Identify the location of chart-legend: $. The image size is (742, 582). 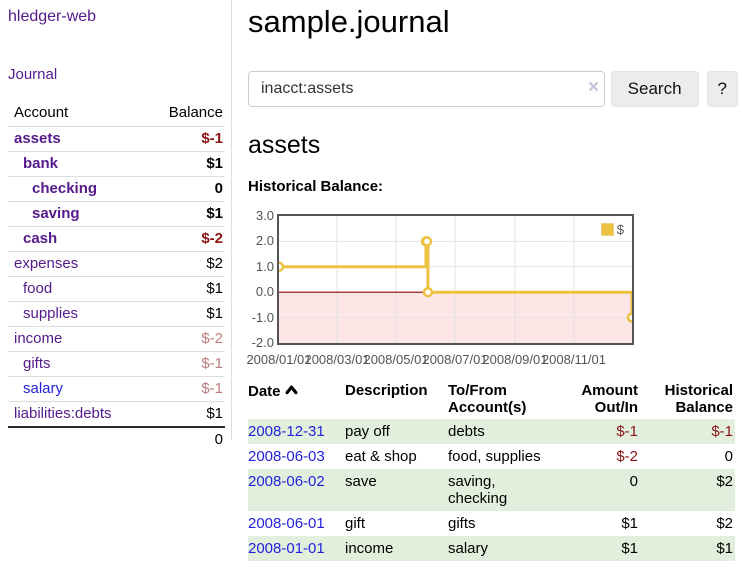
(612, 229).